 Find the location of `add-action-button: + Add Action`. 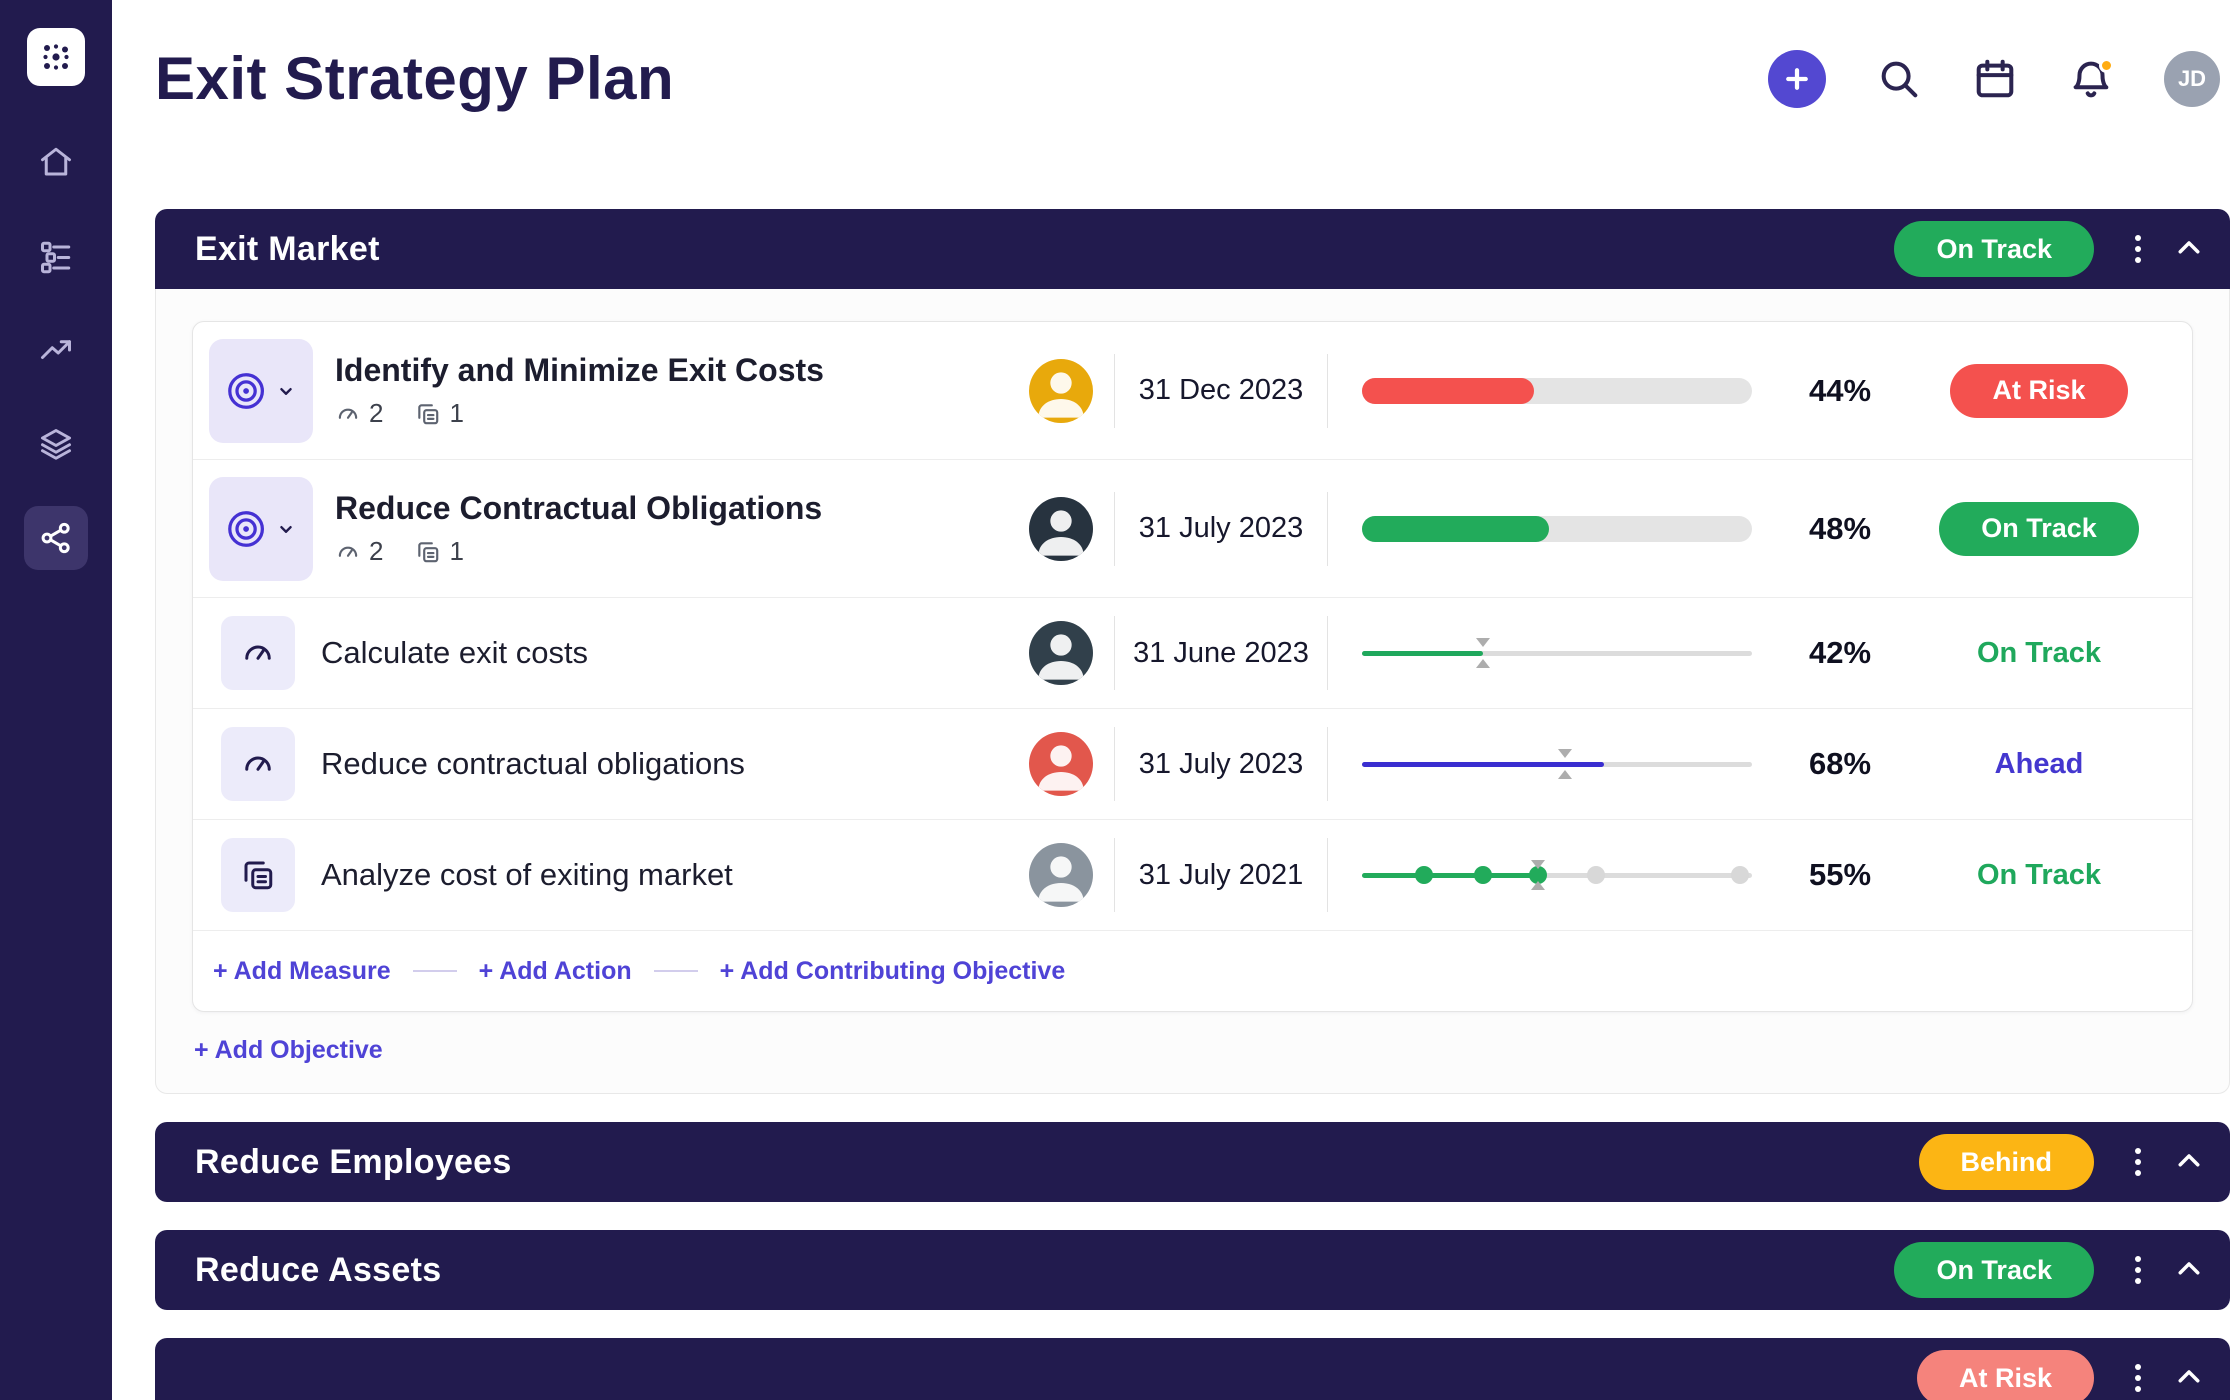

add-action-button: + Add Action is located at coordinates (555, 970).